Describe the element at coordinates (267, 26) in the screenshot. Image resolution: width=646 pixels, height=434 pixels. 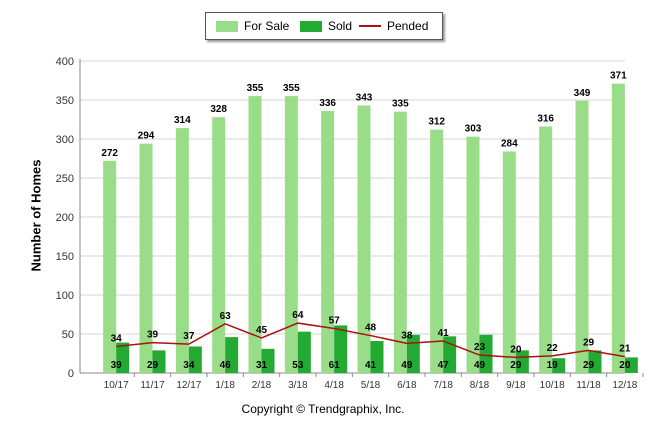
I see `legend-label-for-sale: For Sale` at that location.